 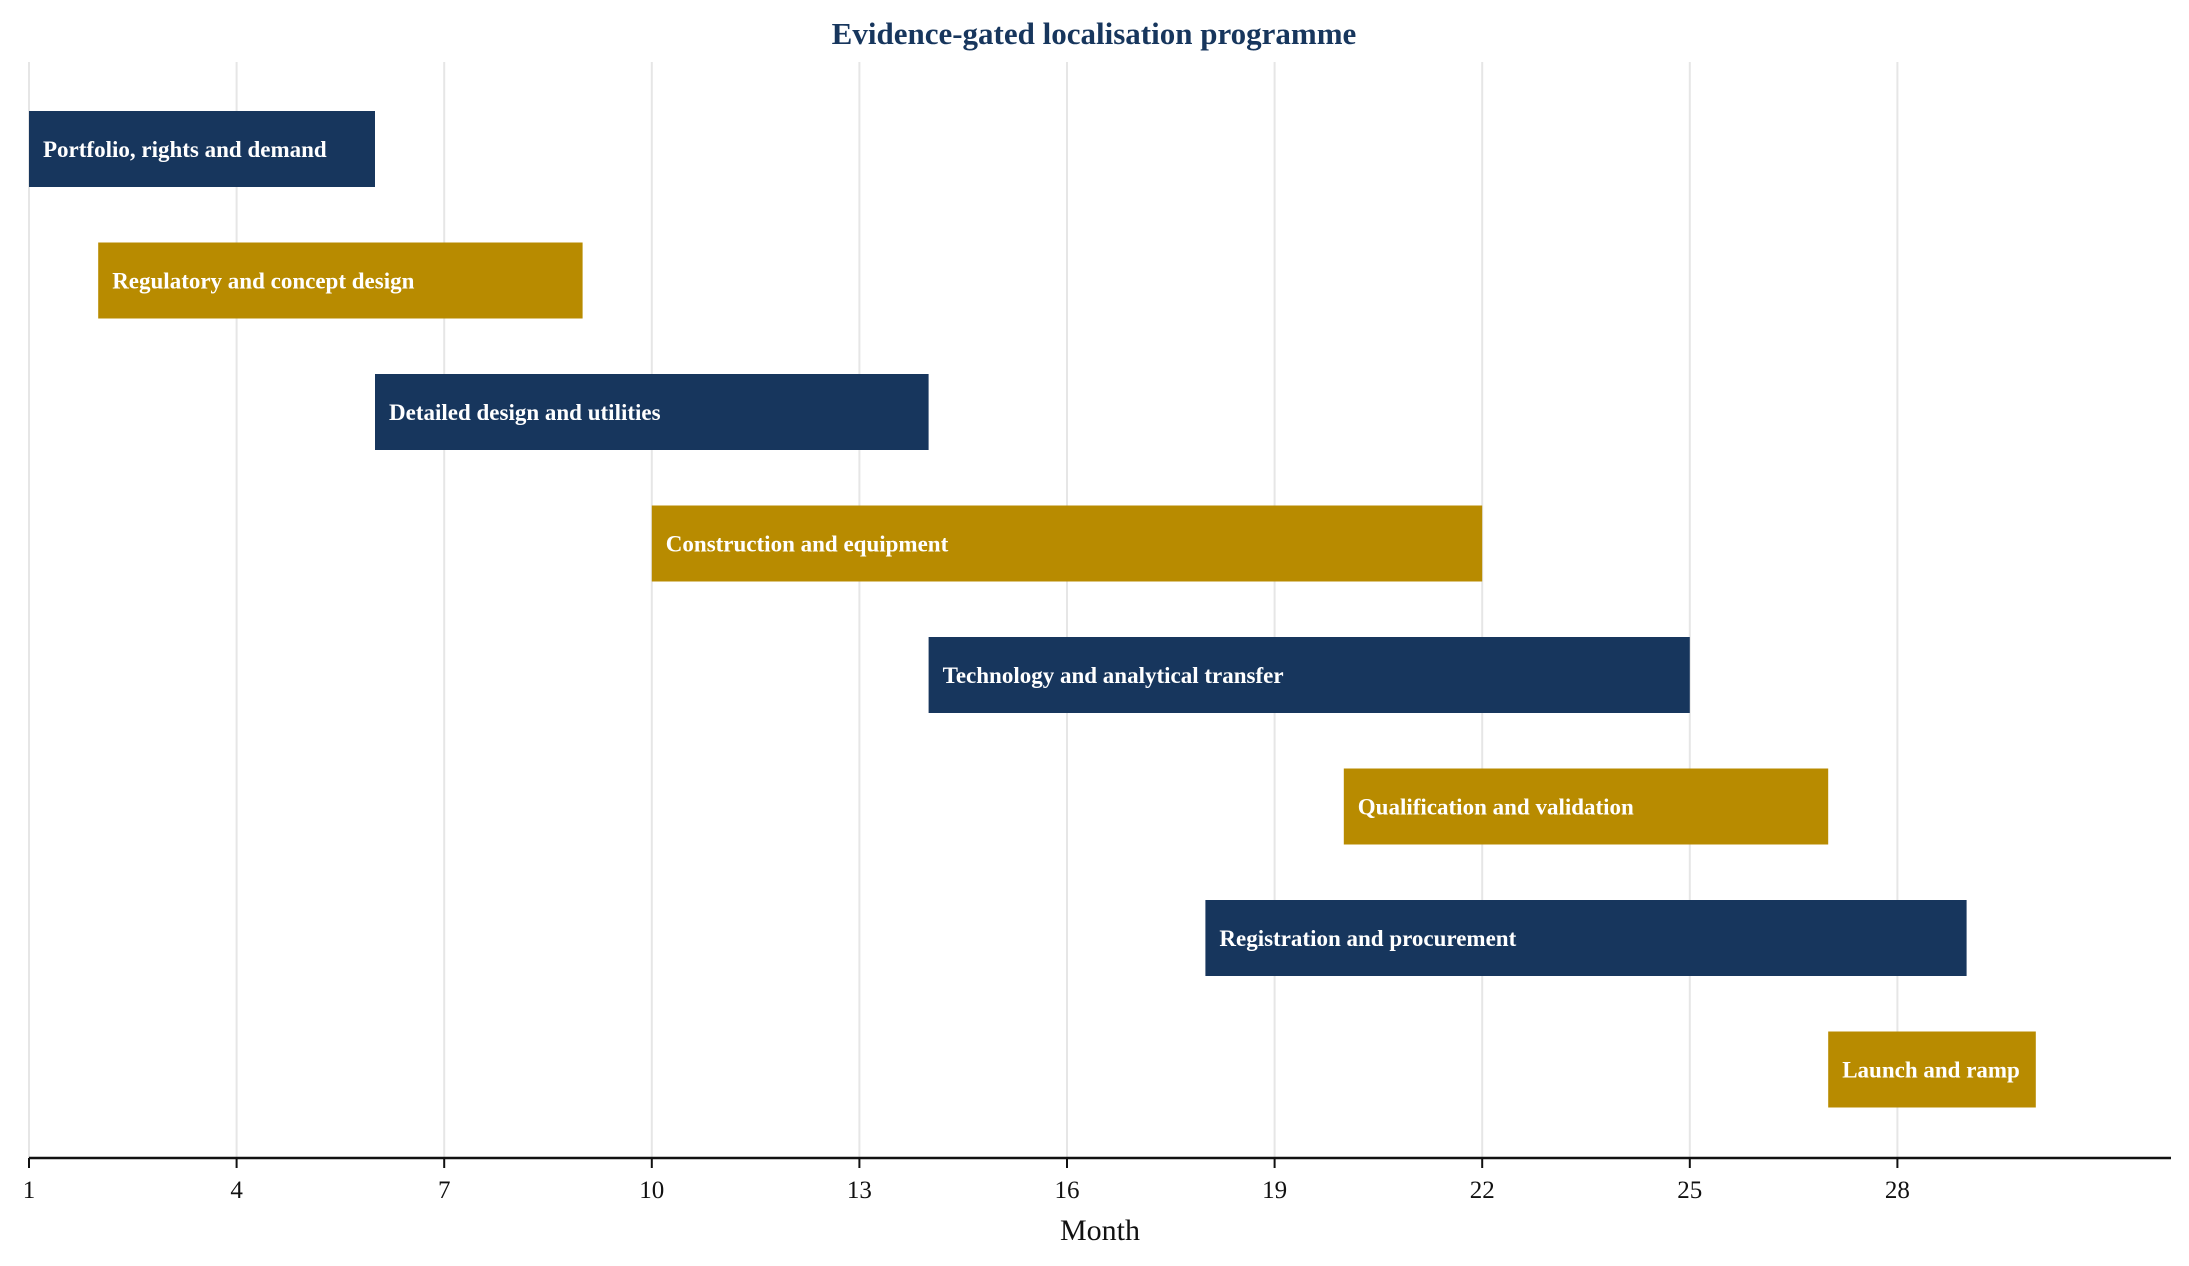 I want to click on chart-title: Evidence-gated localisation programme, so click(x=1094, y=33).